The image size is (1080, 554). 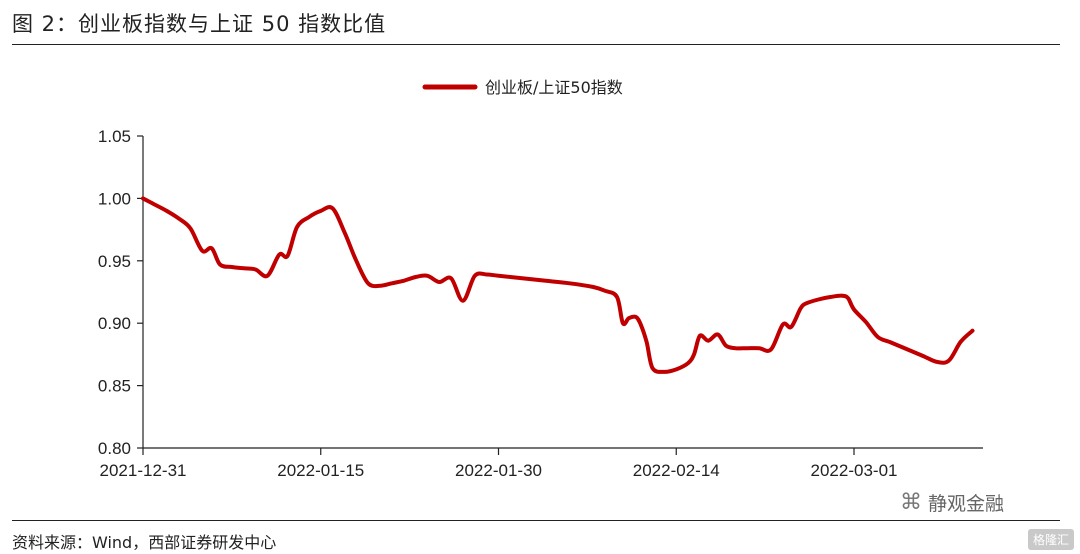 What do you see at coordinates (676, 470) in the screenshot?
I see `x-tick-label: 2022-02-14` at bounding box center [676, 470].